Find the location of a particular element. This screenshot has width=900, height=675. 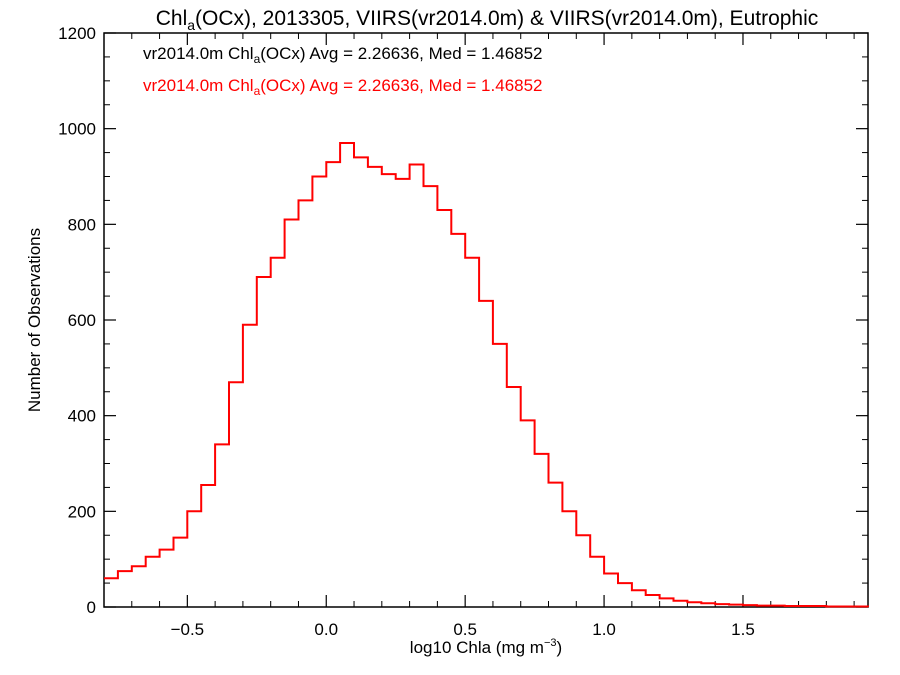

x-tick-label: 1.5 is located at coordinates (743, 629).